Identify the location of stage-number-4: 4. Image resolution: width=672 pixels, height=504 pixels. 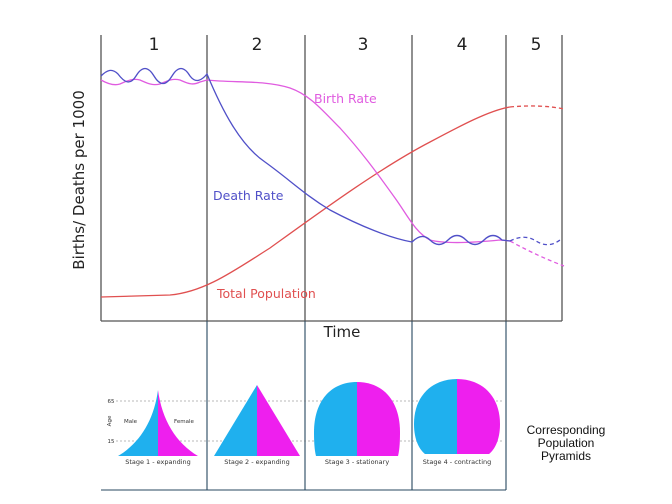
(462, 45).